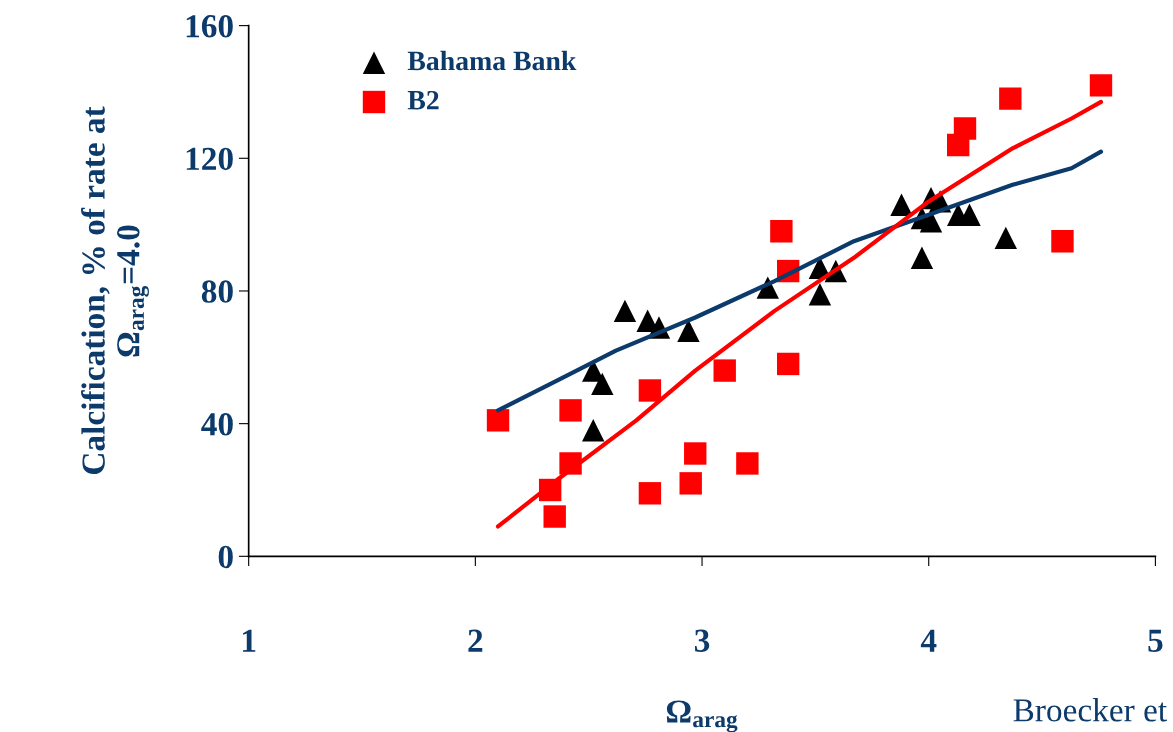 The height and width of the screenshot is (732, 1173). I want to click on y-tick-label: 0, so click(225, 557).